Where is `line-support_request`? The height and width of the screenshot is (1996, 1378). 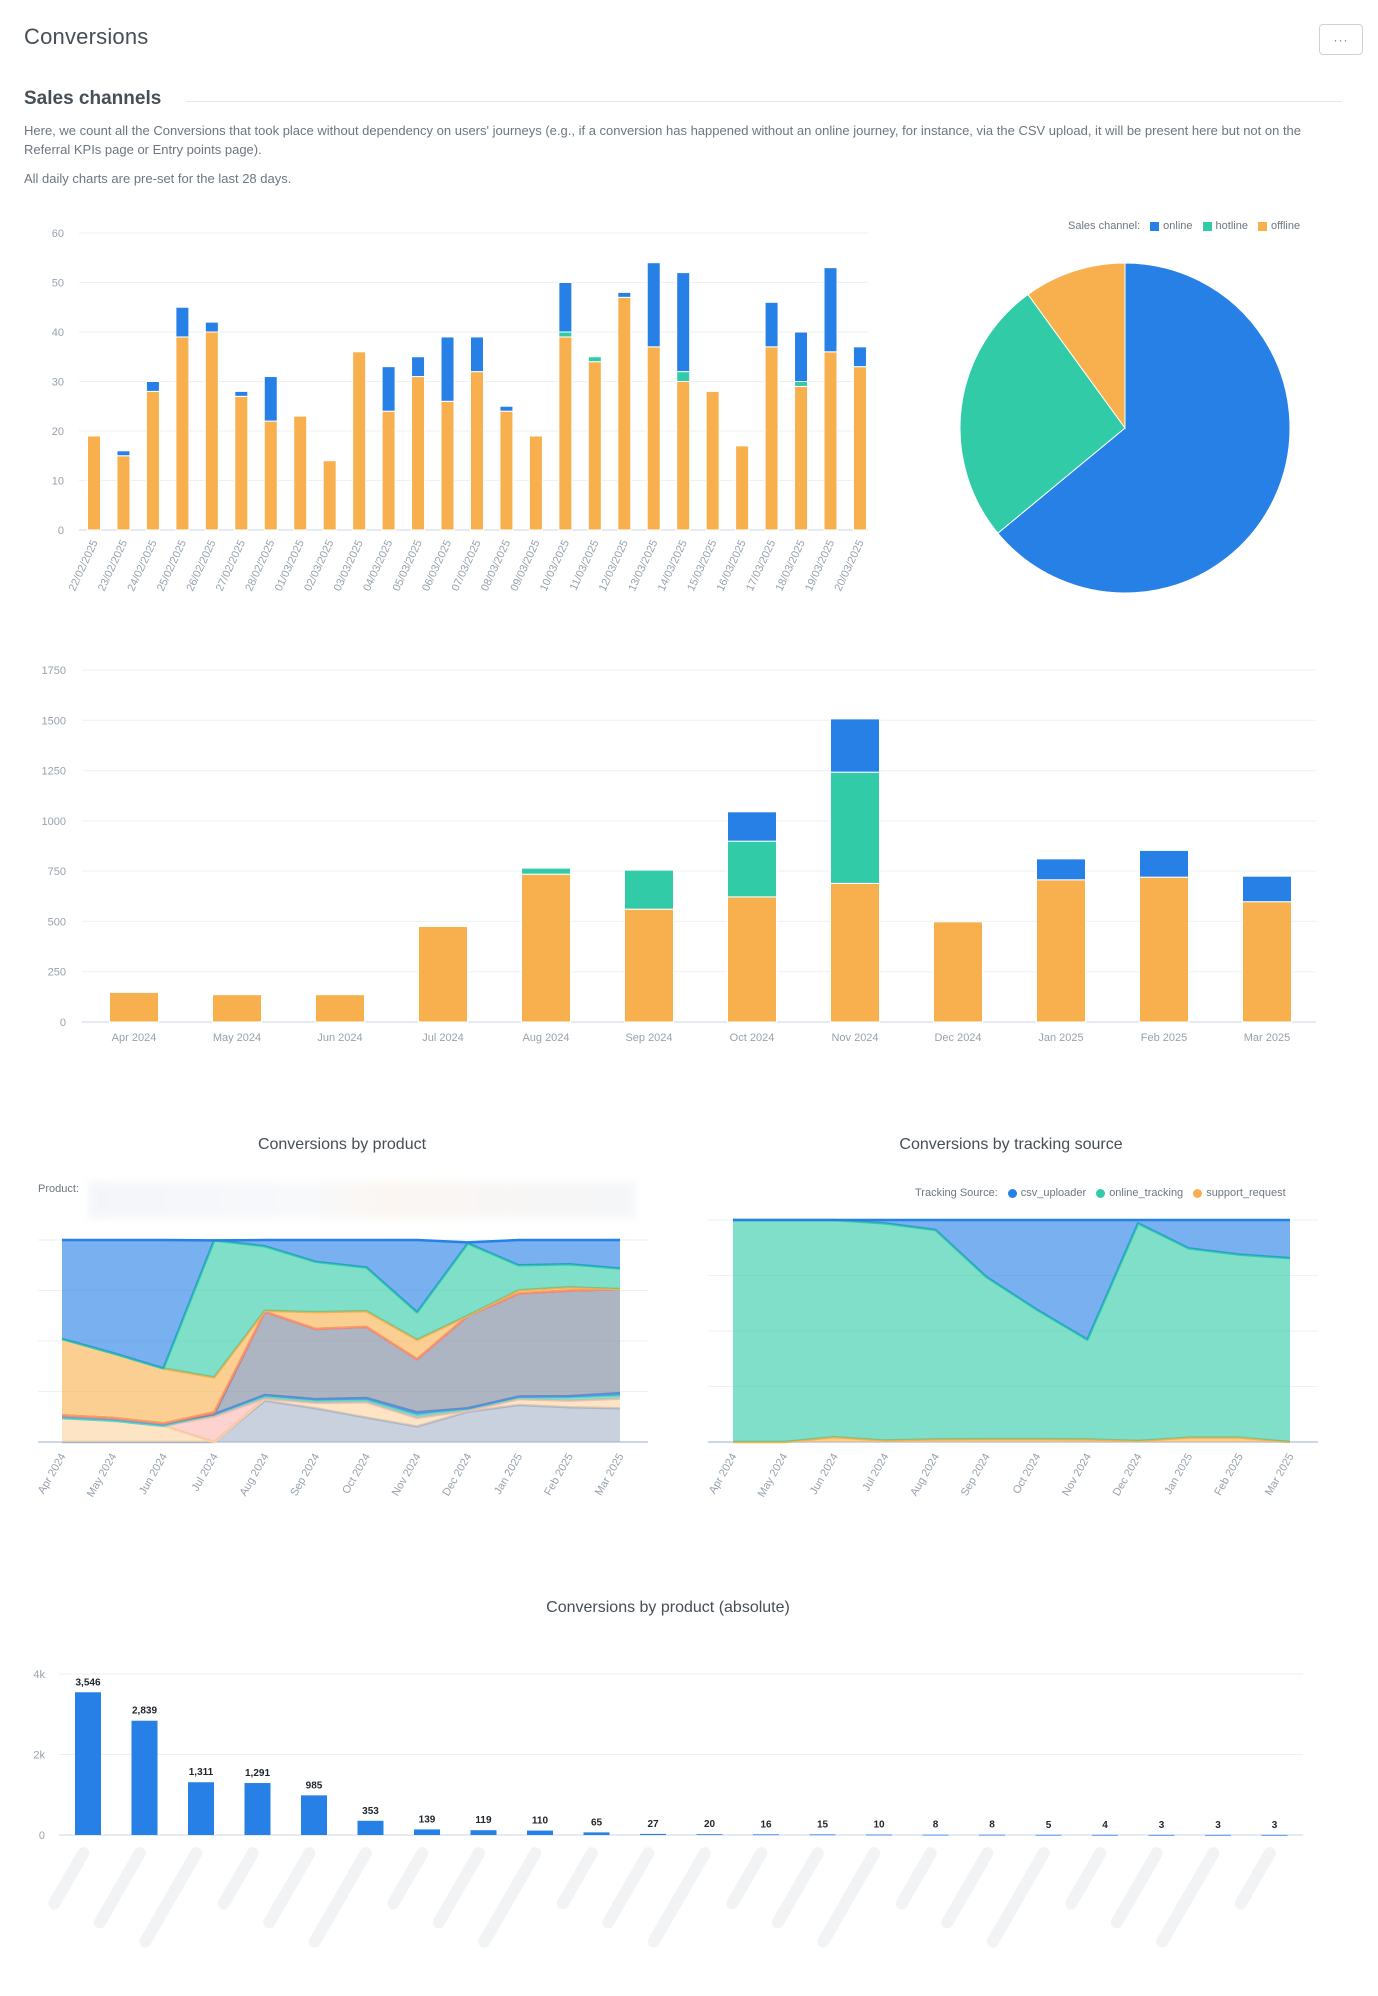 line-support_request is located at coordinates (1012, 1439).